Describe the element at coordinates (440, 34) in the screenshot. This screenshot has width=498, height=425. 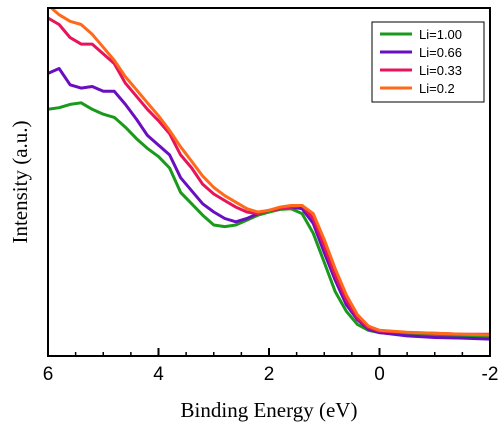
I see `legend-label-1: Li=1.00` at that location.